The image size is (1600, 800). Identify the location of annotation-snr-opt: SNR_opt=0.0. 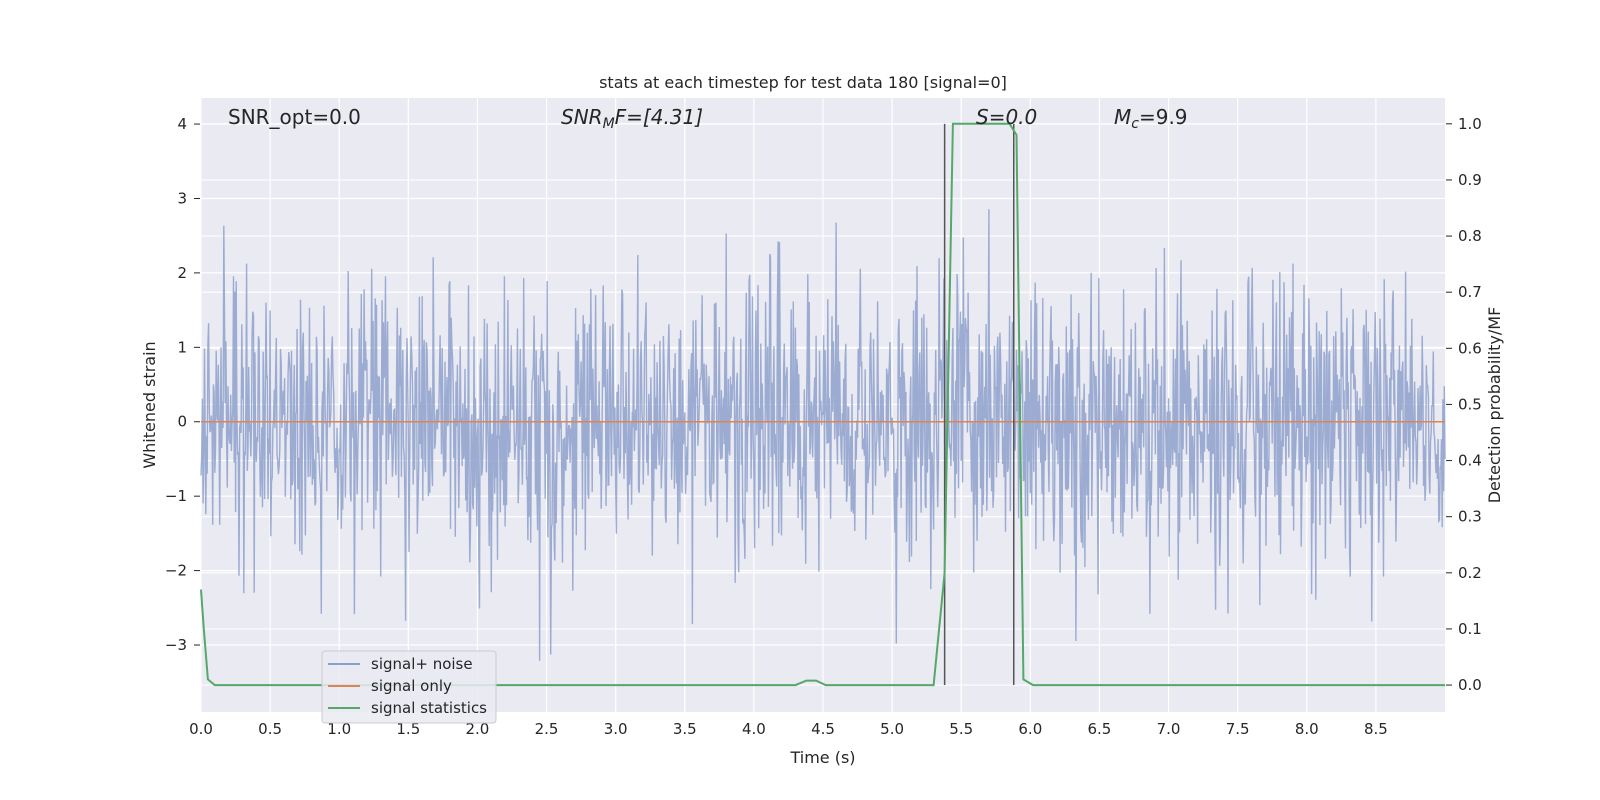
(294, 117).